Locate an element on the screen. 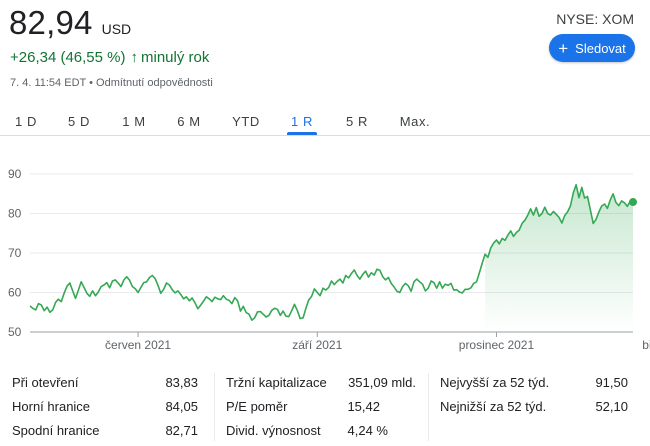 The width and height of the screenshot is (650, 446). tab-5d: 5 D is located at coordinates (79, 121).